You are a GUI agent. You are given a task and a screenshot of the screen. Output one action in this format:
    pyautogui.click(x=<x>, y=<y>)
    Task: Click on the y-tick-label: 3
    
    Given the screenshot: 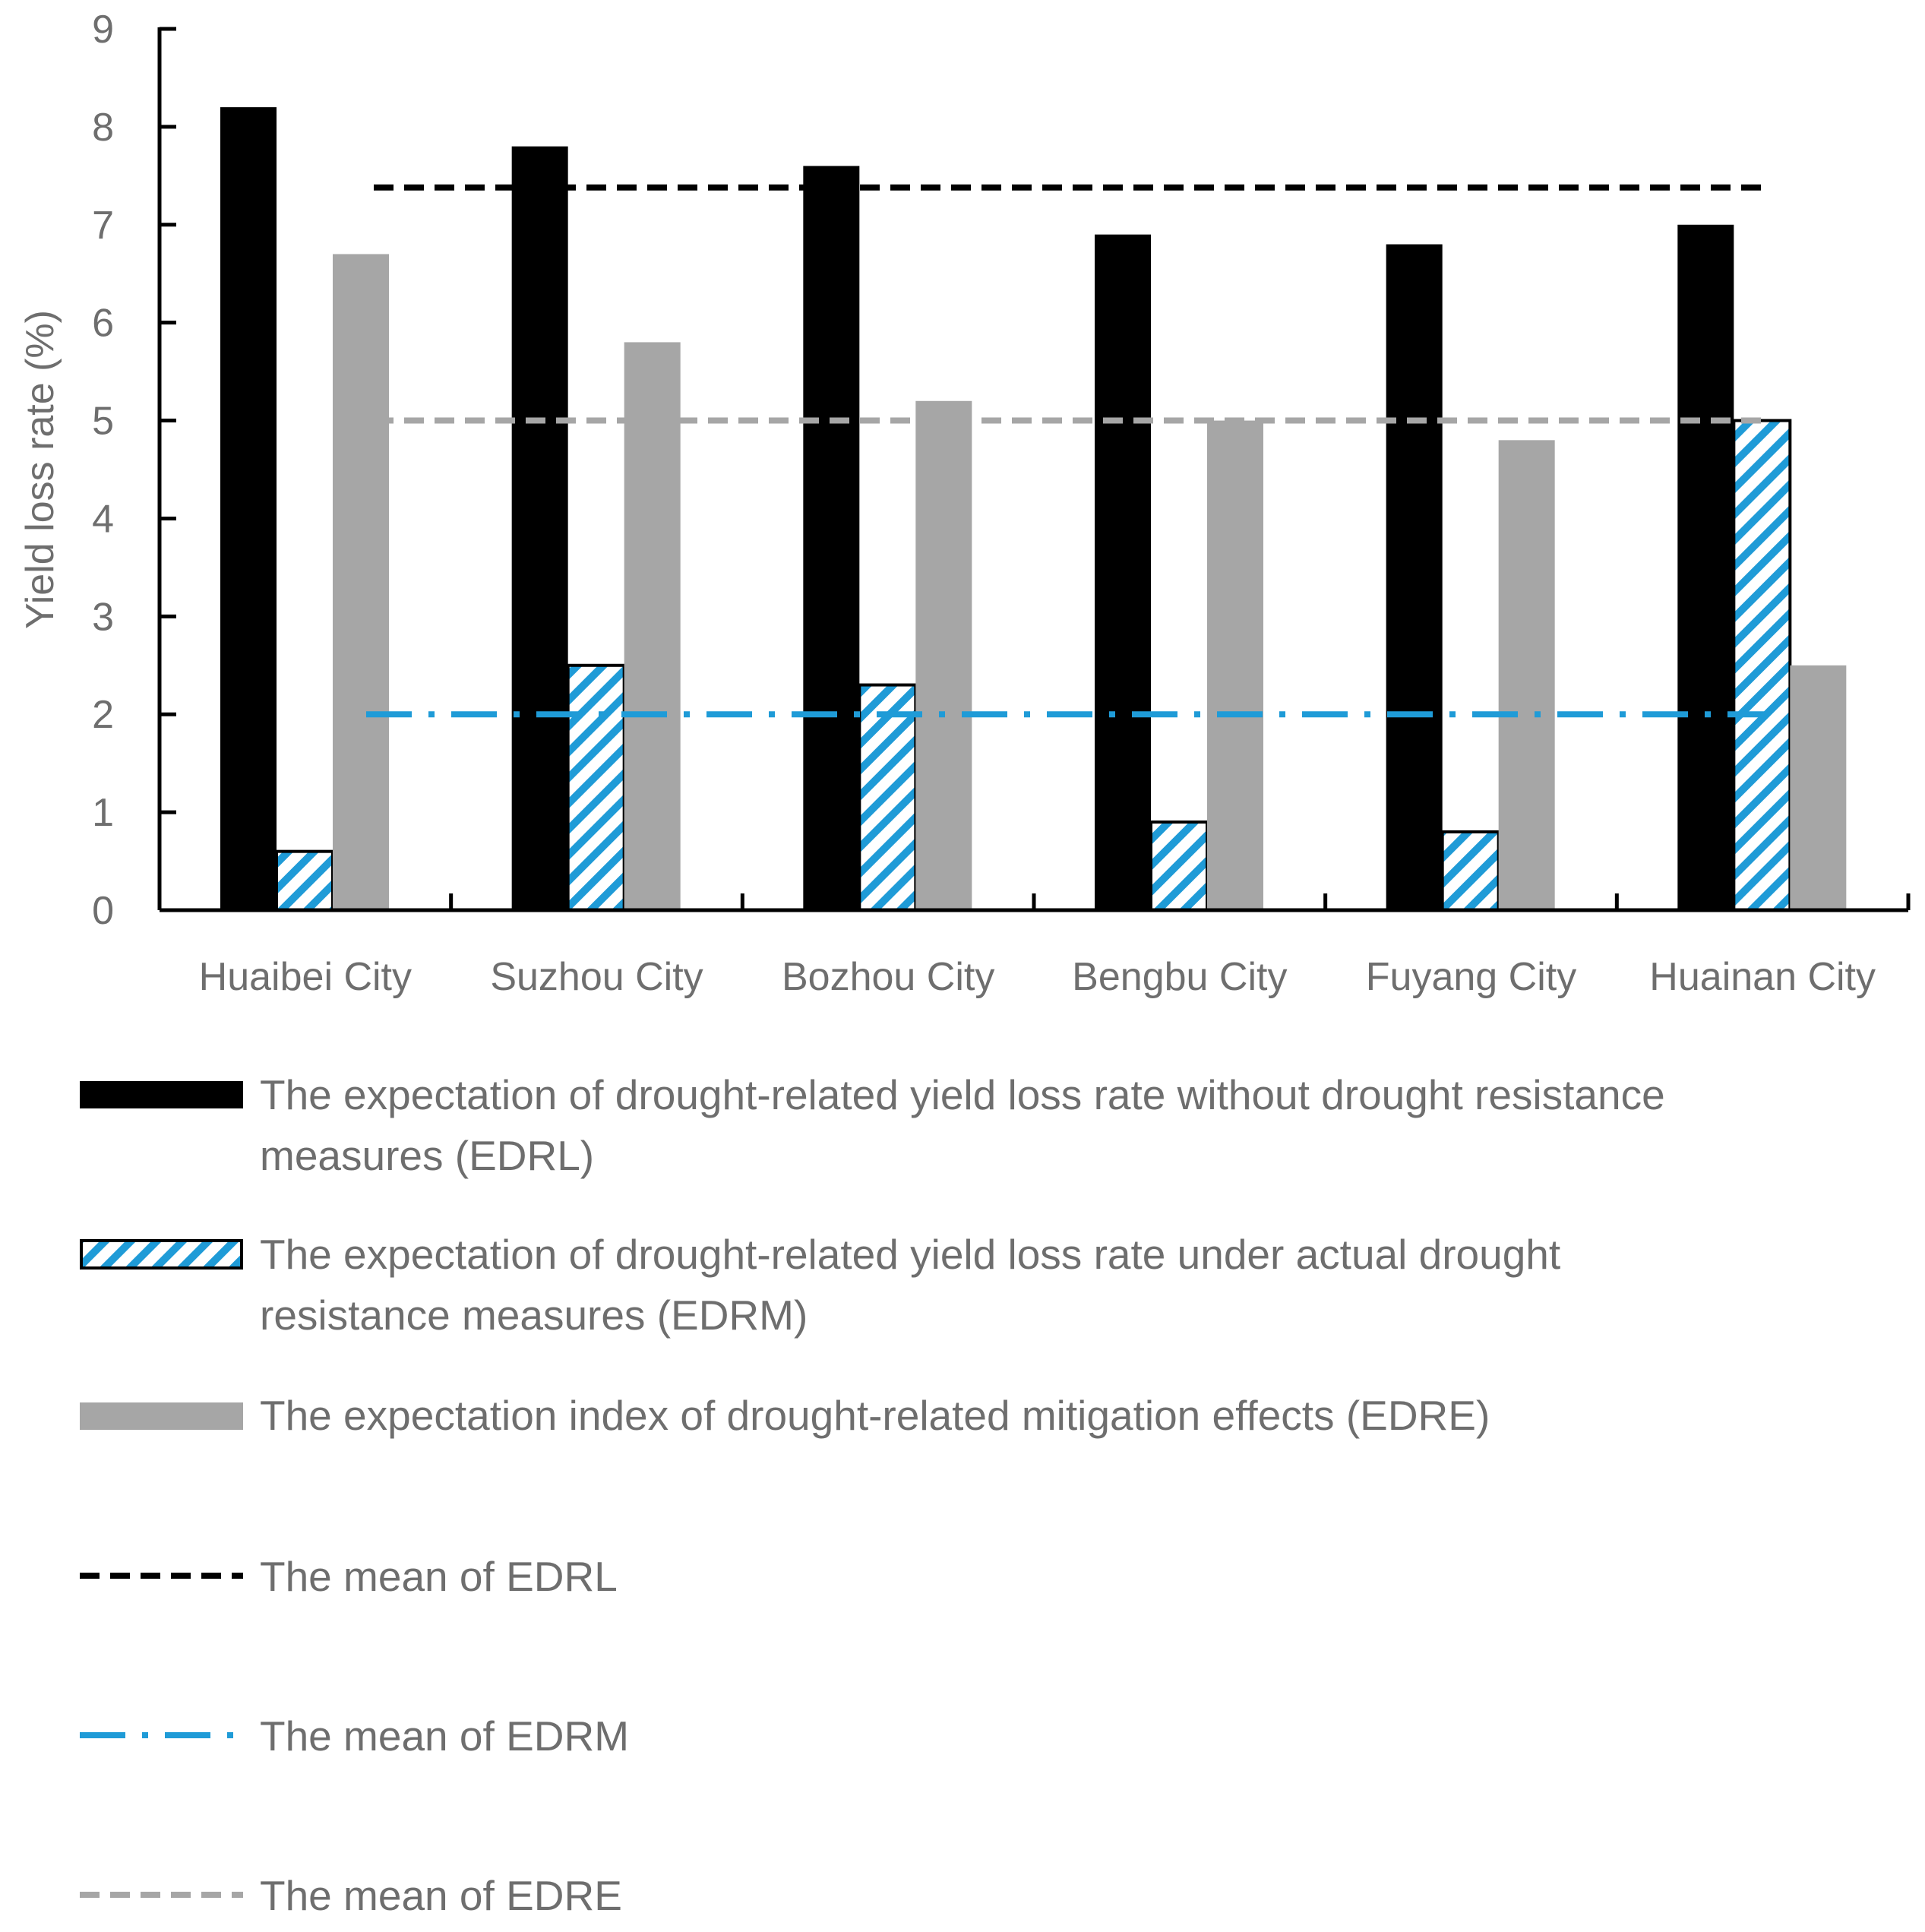 What is the action you would take?
    pyautogui.click(x=103, y=617)
    